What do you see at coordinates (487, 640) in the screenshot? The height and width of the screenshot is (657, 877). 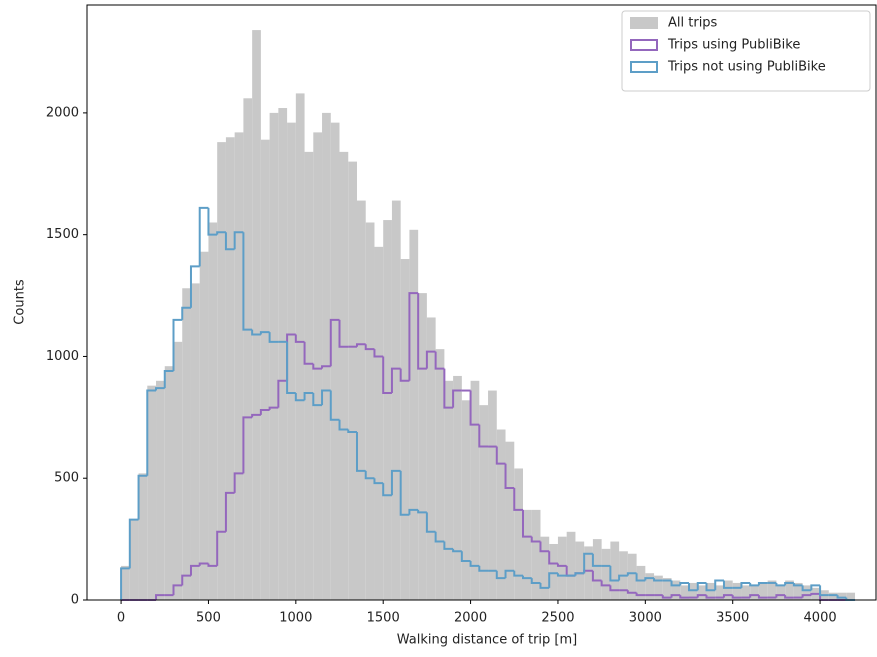 I see `x-axis-label: Walking distance of trip [m]` at bounding box center [487, 640].